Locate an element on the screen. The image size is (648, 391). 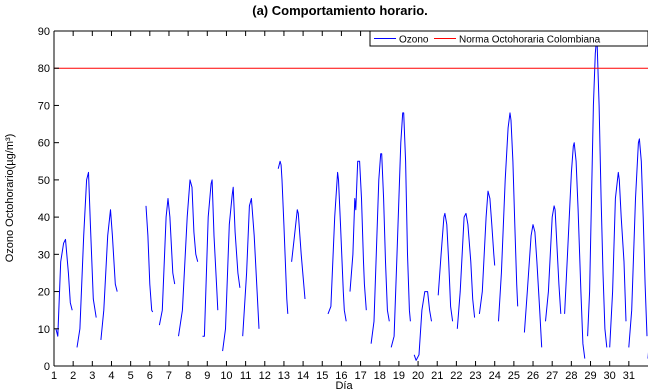
x-tick-label: 30 is located at coordinates (610, 376).